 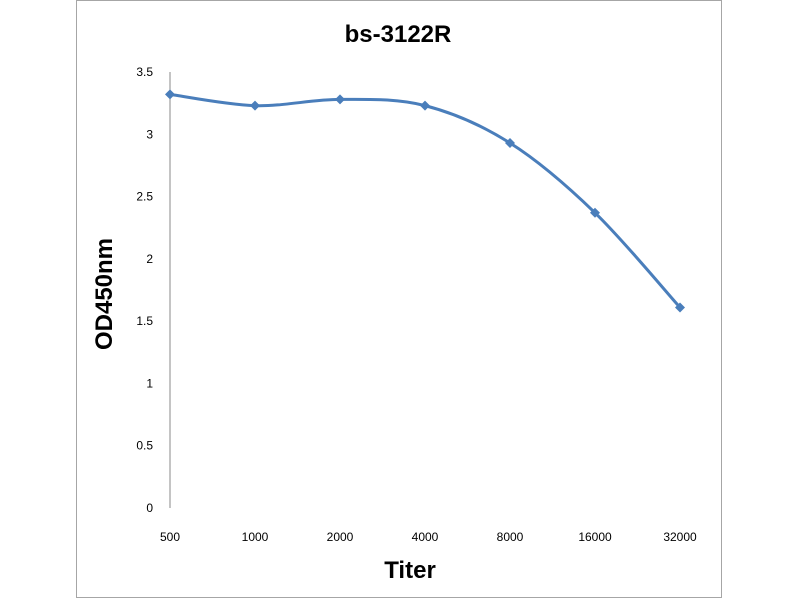 I want to click on x-tick-label: 500, so click(x=170, y=537).